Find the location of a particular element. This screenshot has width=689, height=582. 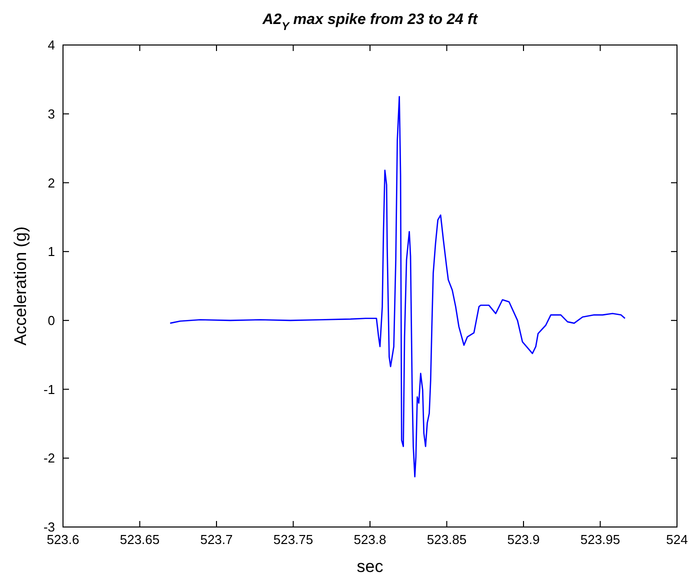

x-axis-title: sec is located at coordinates (370, 566).